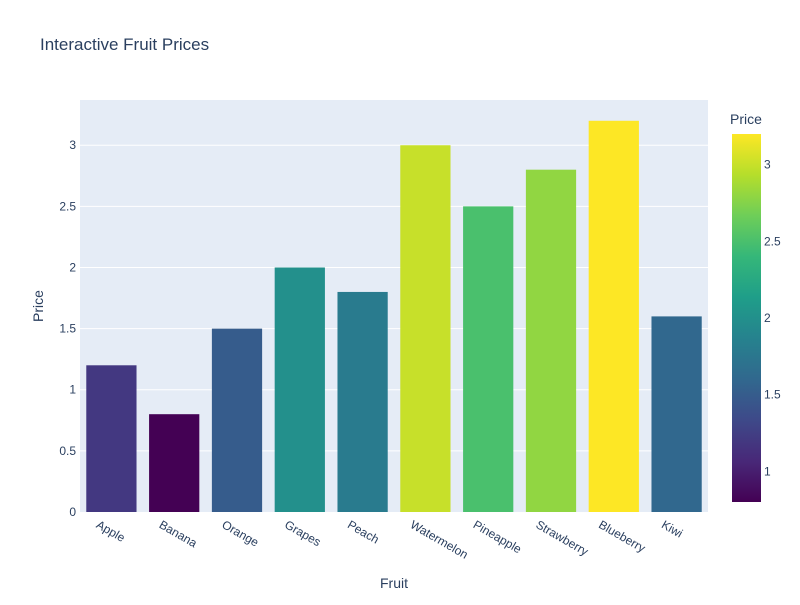 The height and width of the screenshot is (605, 800). Describe the element at coordinates (111, 438) in the screenshot. I see `bar-apple` at that location.